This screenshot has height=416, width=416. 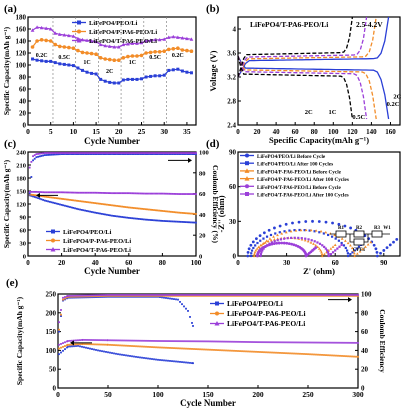 What do you see at coordinates (258, 394) in the screenshot?
I see `panel-e-xtick-label: 200` at bounding box center [258, 394].